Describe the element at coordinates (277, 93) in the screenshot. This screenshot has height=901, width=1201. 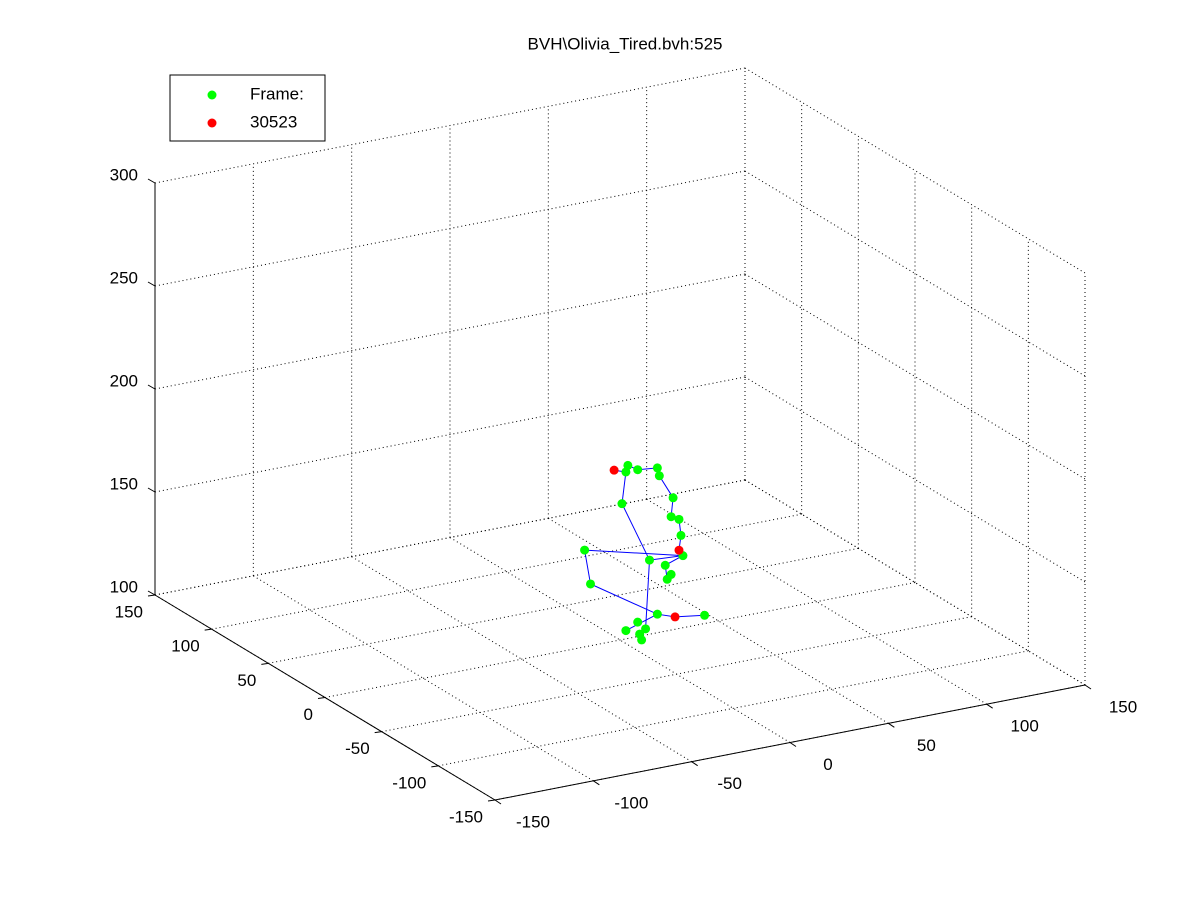
I see `legend-label: Frame:` at that location.